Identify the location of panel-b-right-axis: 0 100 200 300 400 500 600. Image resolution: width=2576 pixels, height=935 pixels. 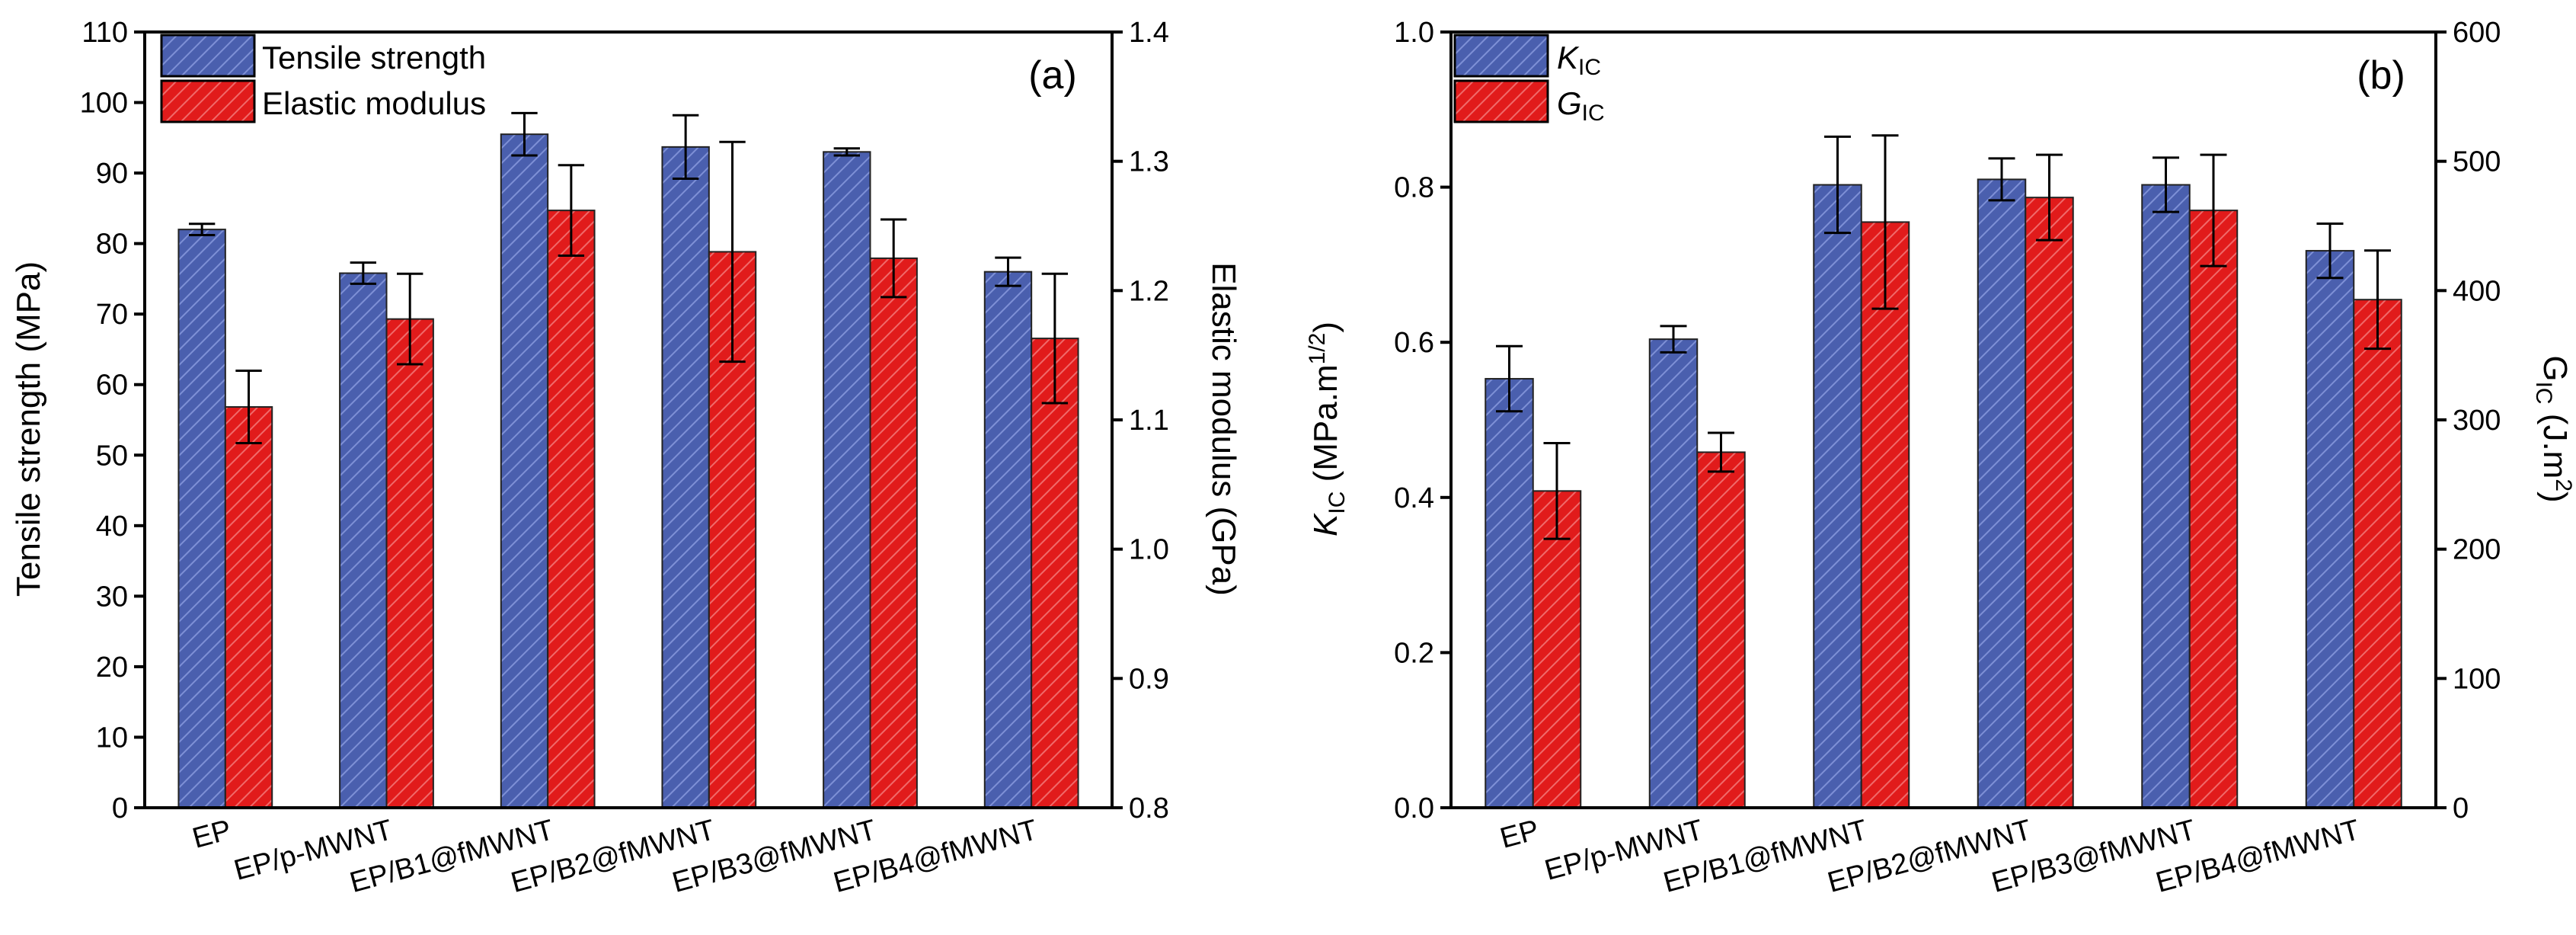
(2468, 421).